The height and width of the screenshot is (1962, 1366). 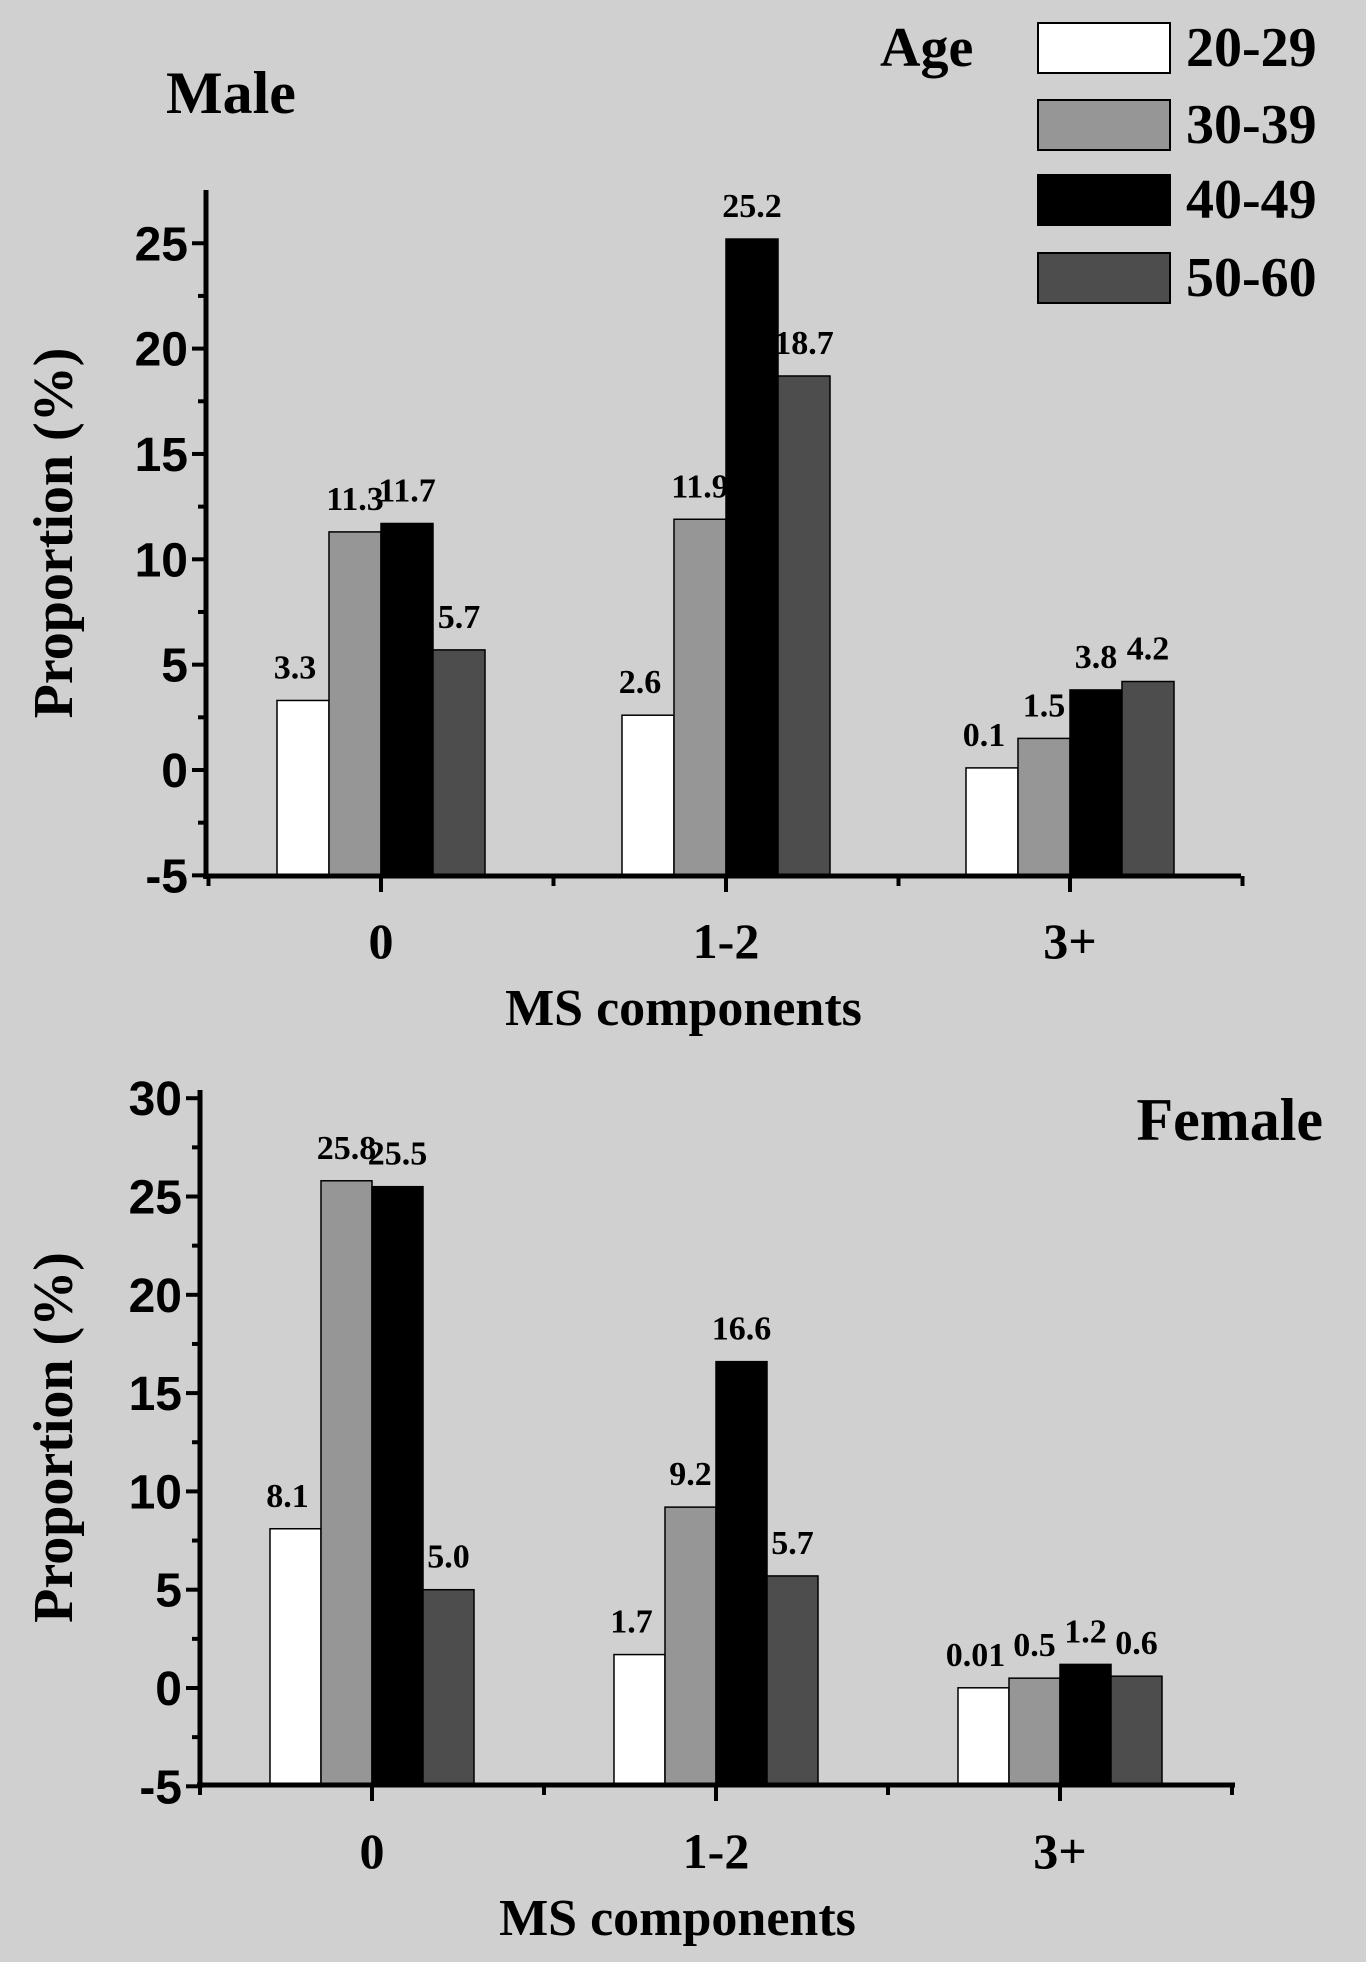 I want to click on data-label: 1.5, so click(x=1044, y=705).